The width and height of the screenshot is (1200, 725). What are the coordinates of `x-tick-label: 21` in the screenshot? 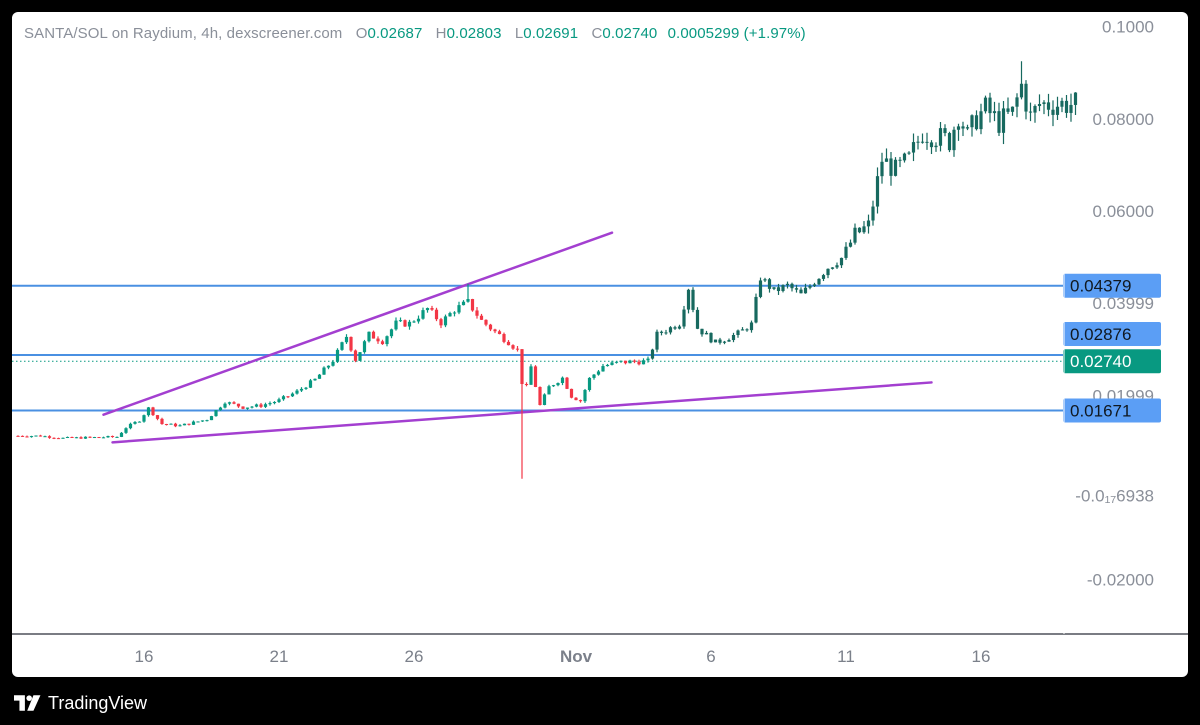 It's located at (279, 656).